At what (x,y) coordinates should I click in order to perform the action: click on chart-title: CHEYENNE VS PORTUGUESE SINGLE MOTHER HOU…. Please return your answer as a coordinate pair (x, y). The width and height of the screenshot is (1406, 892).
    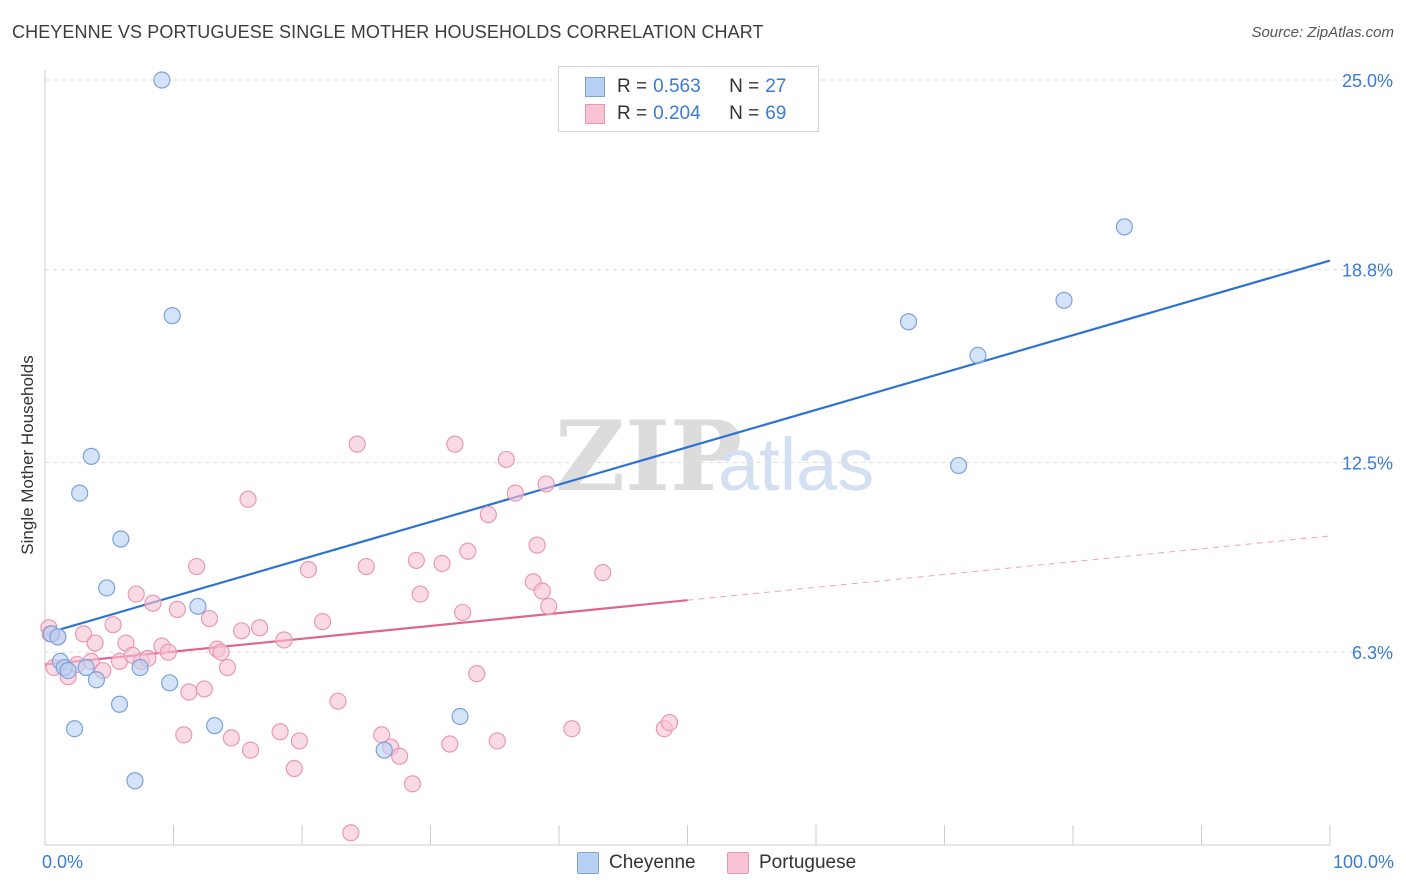
    Looking at the image, I should click on (388, 32).